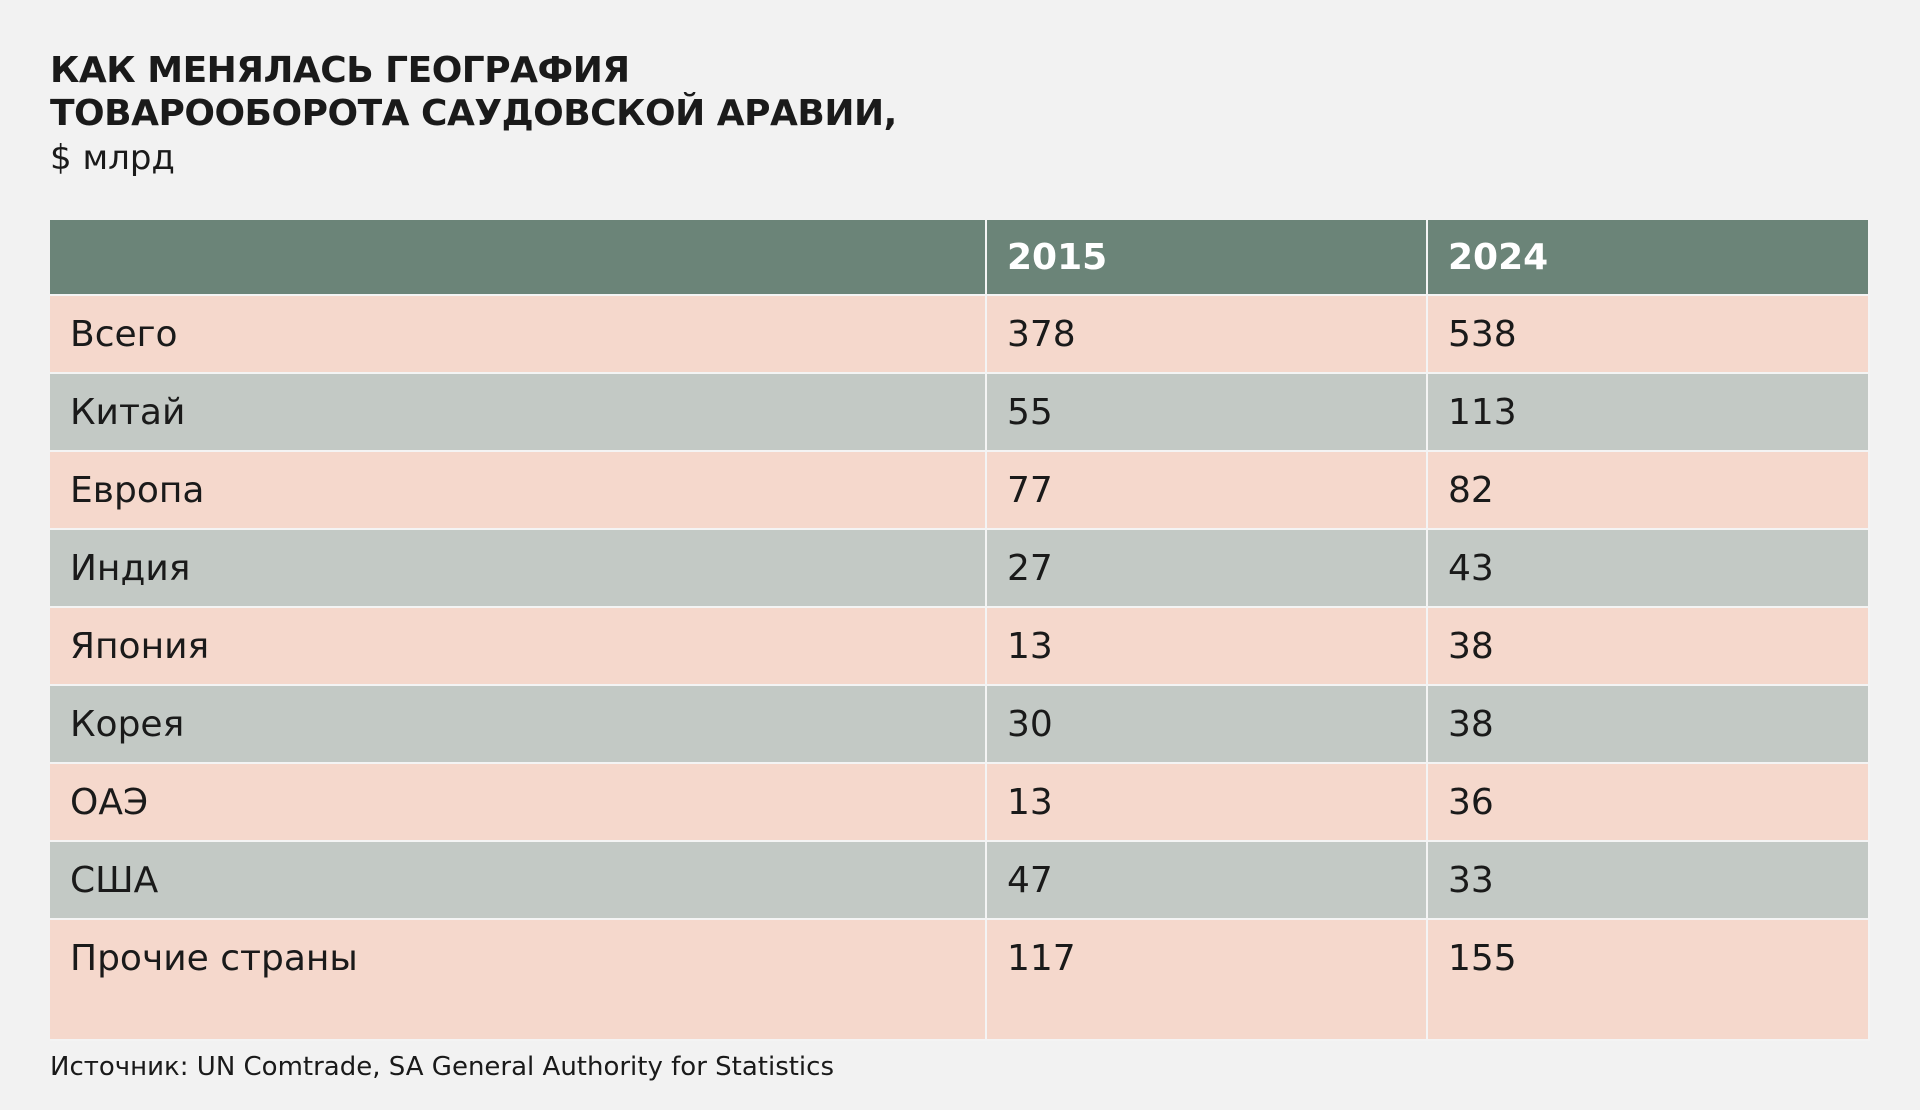 Image resolution: width=1920 pixels, height=1110 pixels. What do you see at coordinates (518, 881) in the screenshot?
I see `row-label: США` at bounding box center [518, 881].